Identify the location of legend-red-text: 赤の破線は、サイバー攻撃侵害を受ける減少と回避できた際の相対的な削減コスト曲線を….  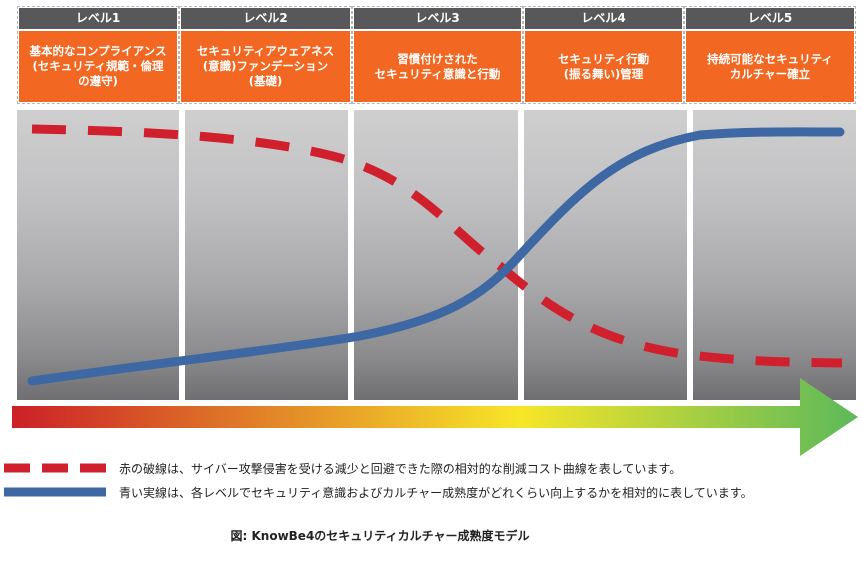
(400, 469).